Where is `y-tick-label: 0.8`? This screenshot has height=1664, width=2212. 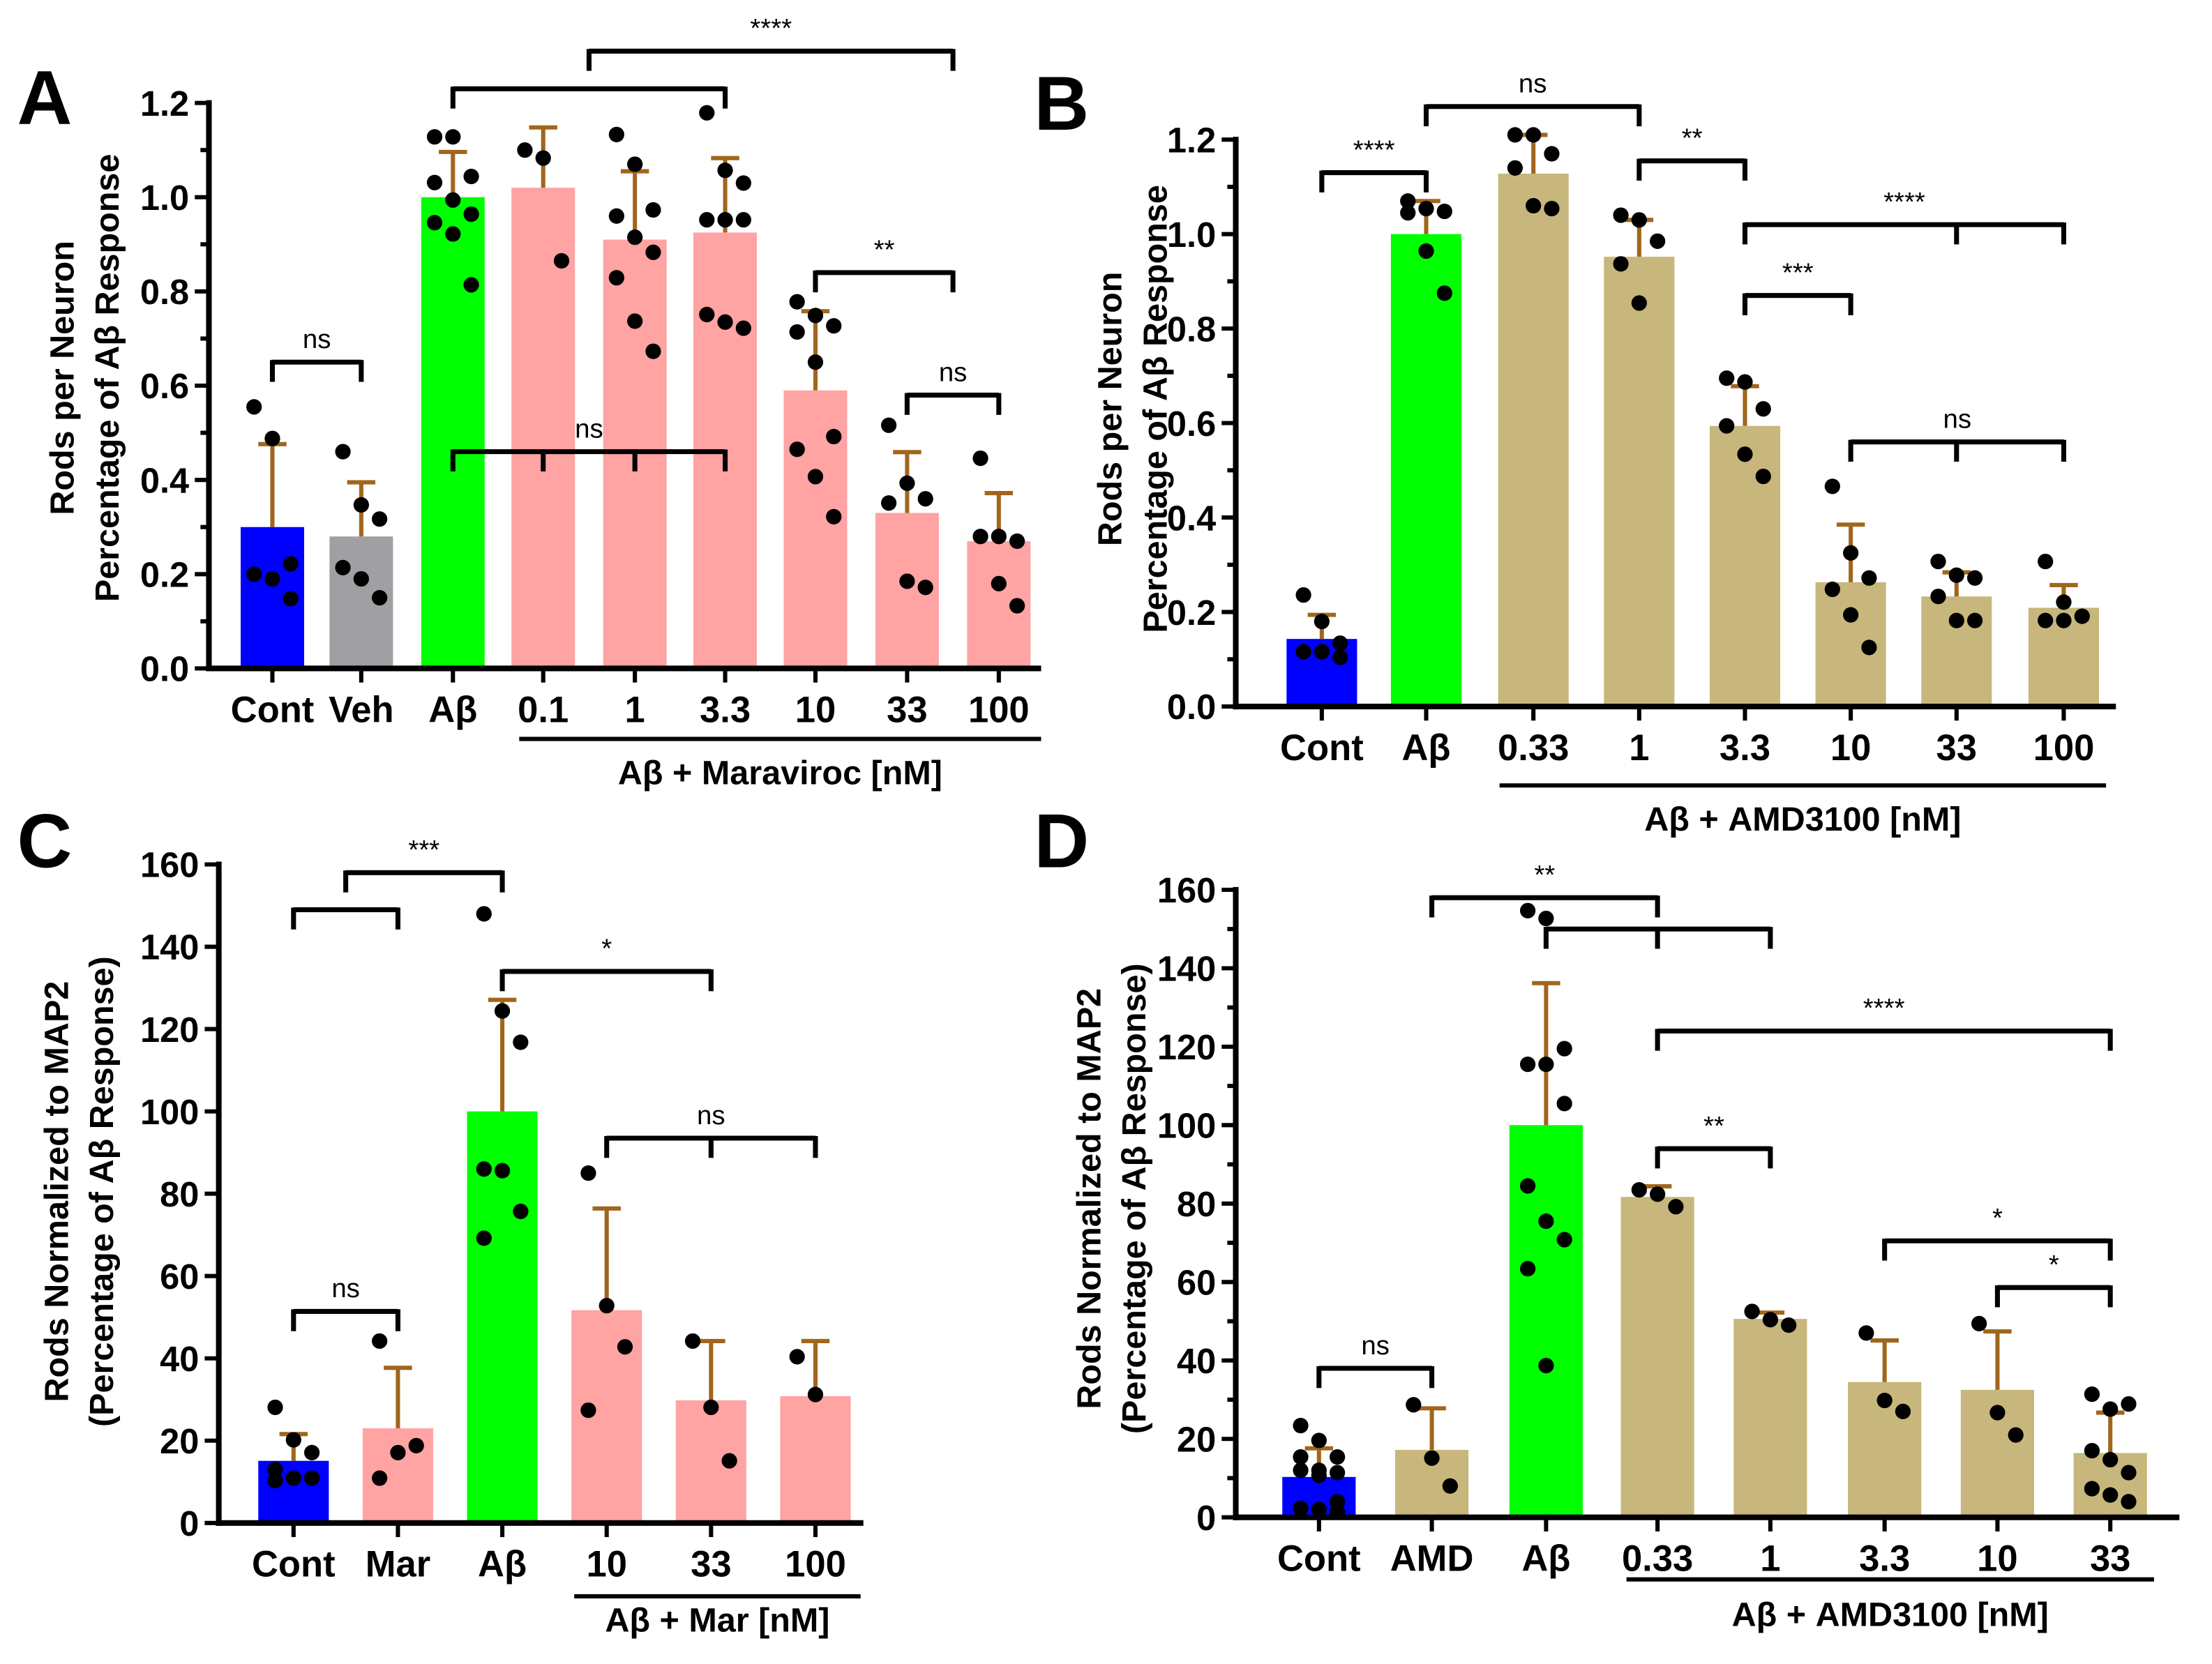 y-tick-label: 0.8 is located at coordinates (165, 292).